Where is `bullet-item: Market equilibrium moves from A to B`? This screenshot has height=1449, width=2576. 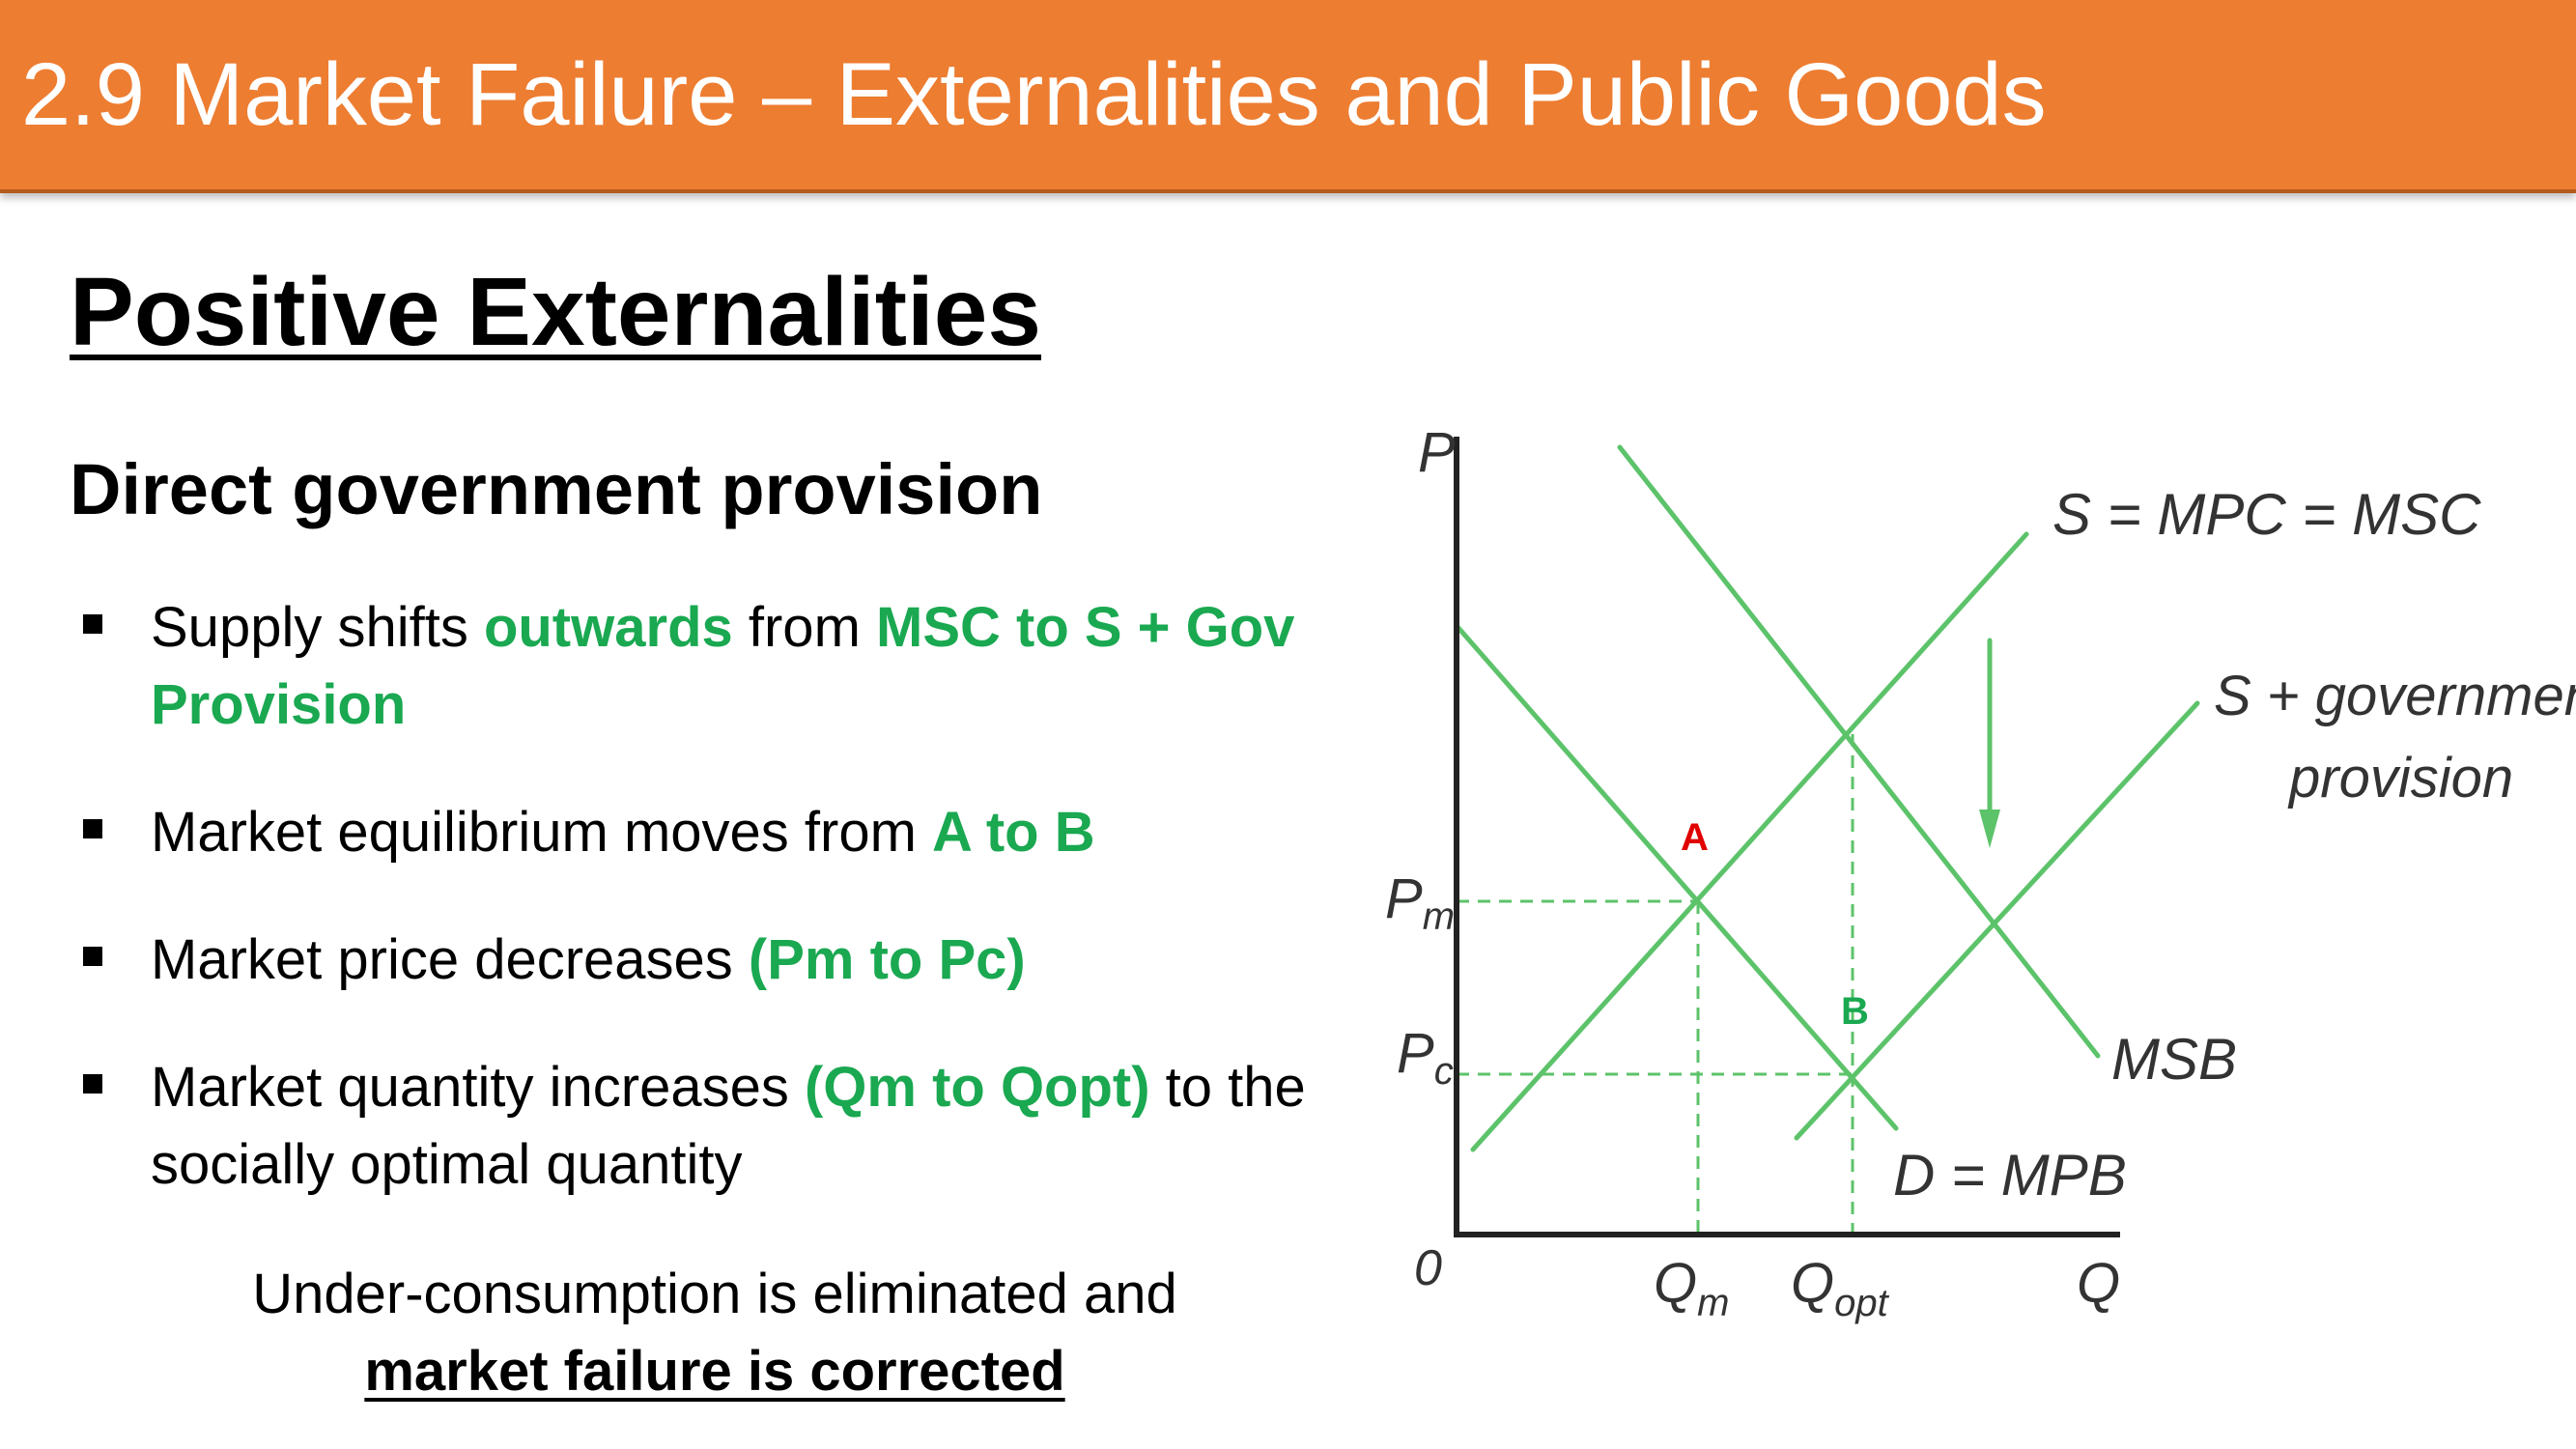
bullet-item: Market equilibrium moves from A to B is located at coordinates (695, 832).